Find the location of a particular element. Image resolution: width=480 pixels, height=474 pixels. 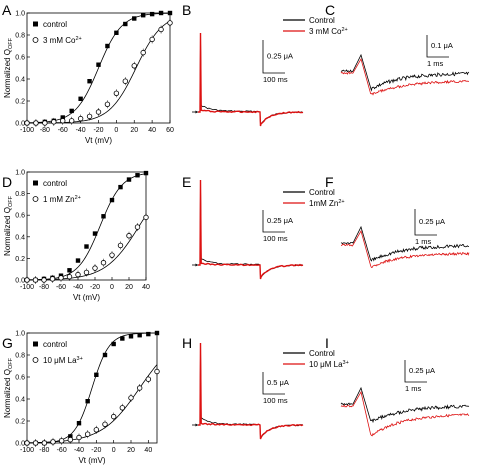

trace-panel-H: H Control 10 μM La3+ 0.5 μA 100 ms is located at coordinates (265, 387).